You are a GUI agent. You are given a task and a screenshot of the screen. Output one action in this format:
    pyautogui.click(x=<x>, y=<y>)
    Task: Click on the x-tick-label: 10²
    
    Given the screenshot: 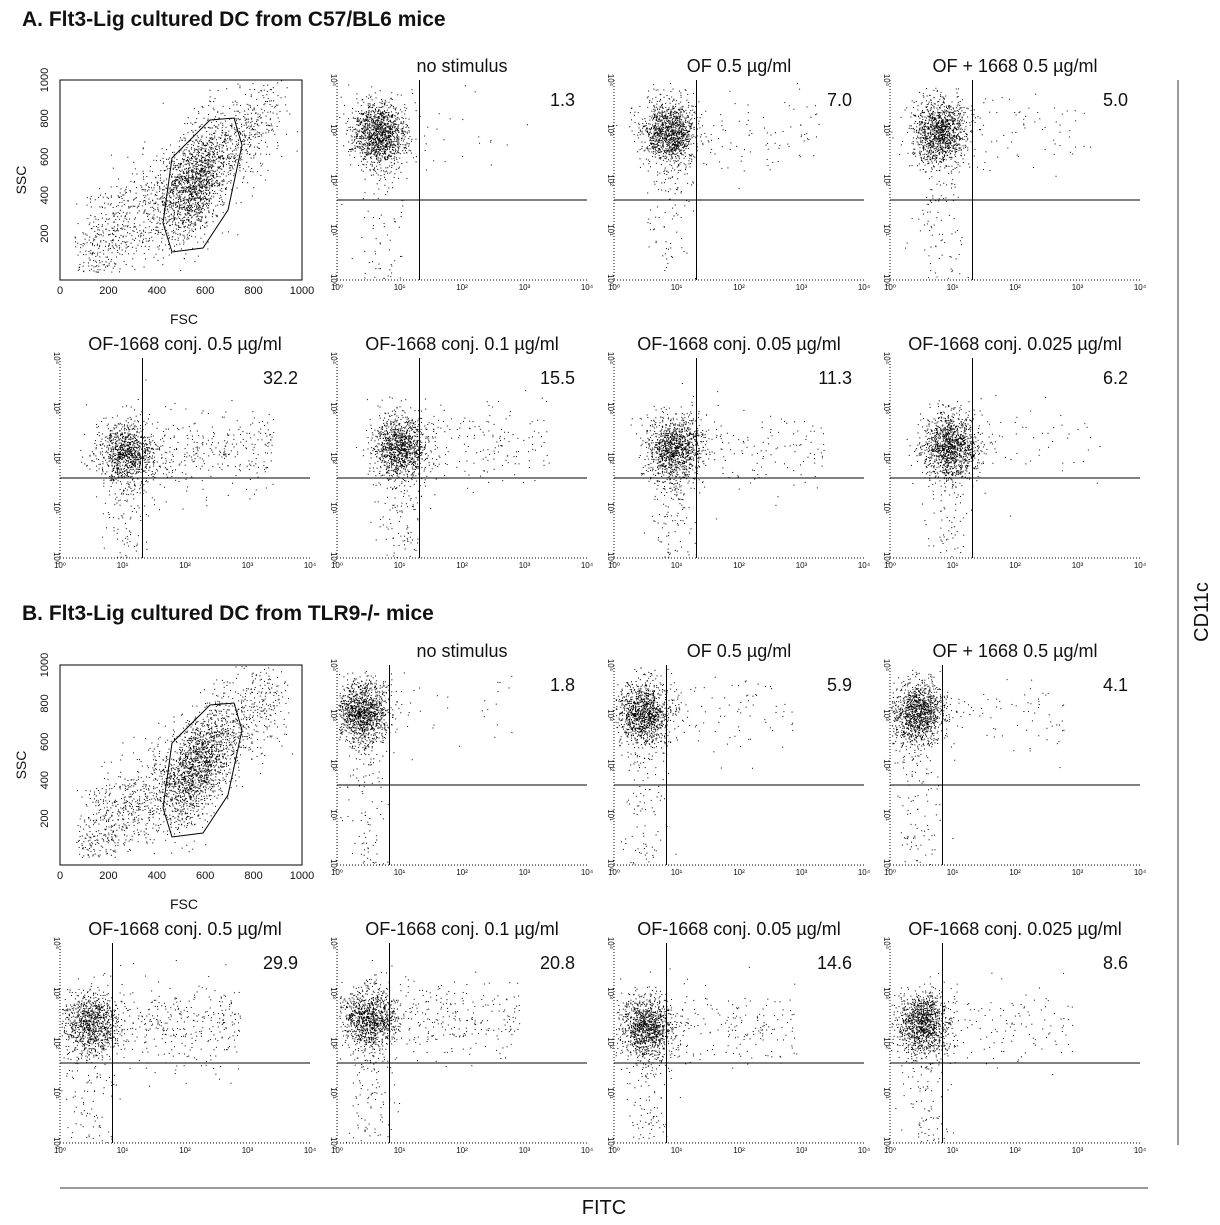 What is the action you would take?
    pyautogui.click(x=462, y=287)
    